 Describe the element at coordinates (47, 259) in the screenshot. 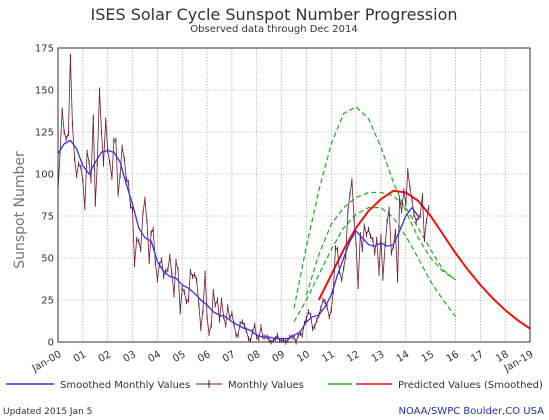

I see `y-tick-label: 50` at that location.